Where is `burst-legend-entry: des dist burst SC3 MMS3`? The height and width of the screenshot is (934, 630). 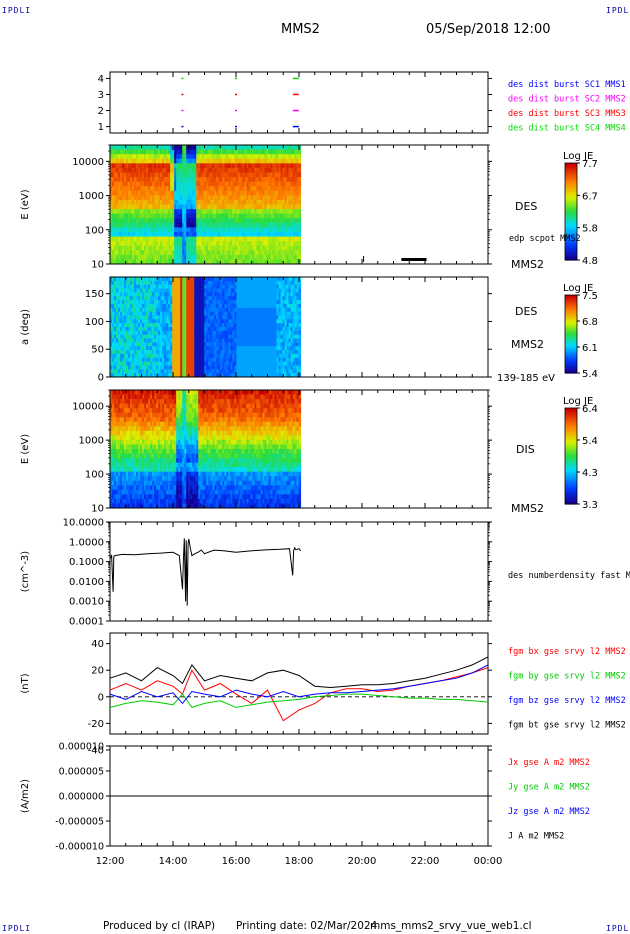 burst-legend-entry: des dist burst SC3 MMS3 is located at coordinates (567, 114).